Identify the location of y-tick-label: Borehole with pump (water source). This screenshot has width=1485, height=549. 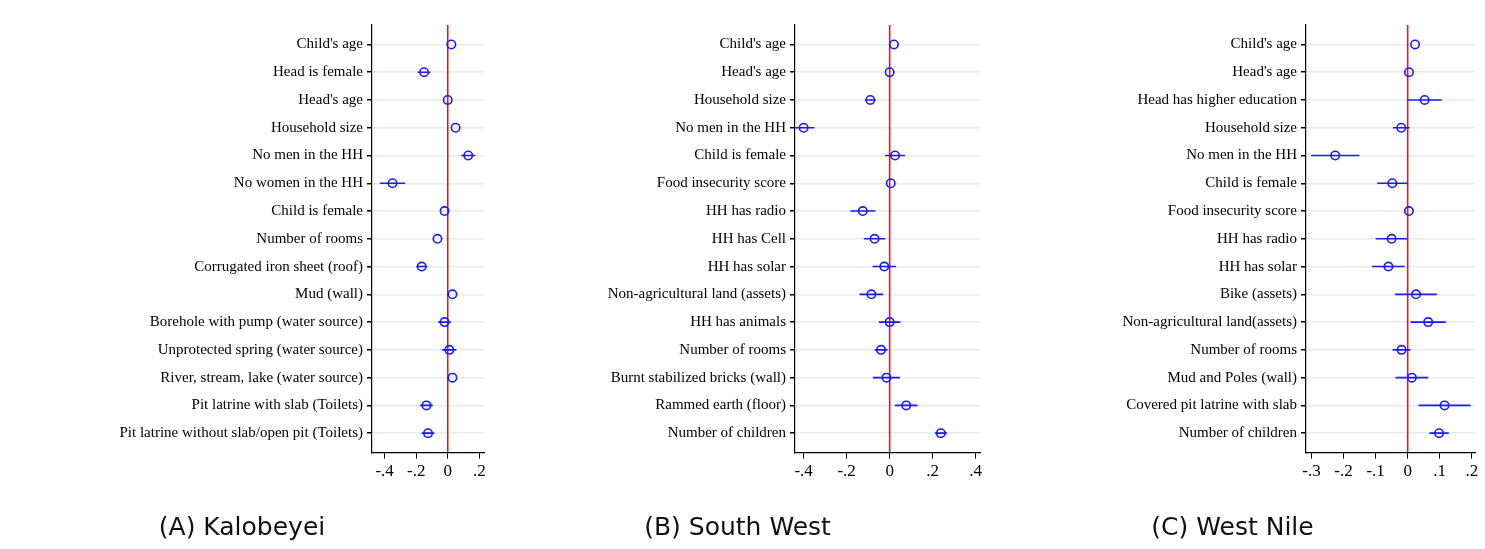
(256, 322).